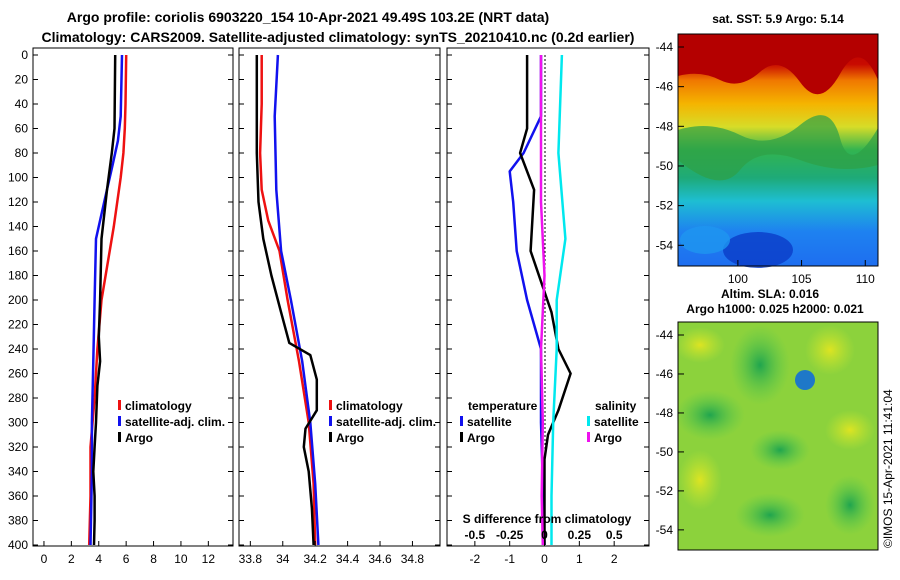  I want to click on credit-text: ©IMOS 15-Apr-2021 11:41:04, so click(888, 468).